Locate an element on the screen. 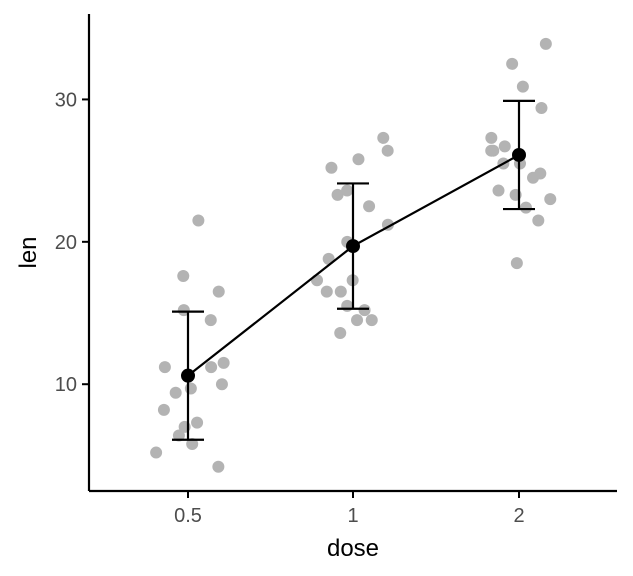 This screenshot has height=576, width=633. y-tick-label: 10 is located at coordinates (66, 385).